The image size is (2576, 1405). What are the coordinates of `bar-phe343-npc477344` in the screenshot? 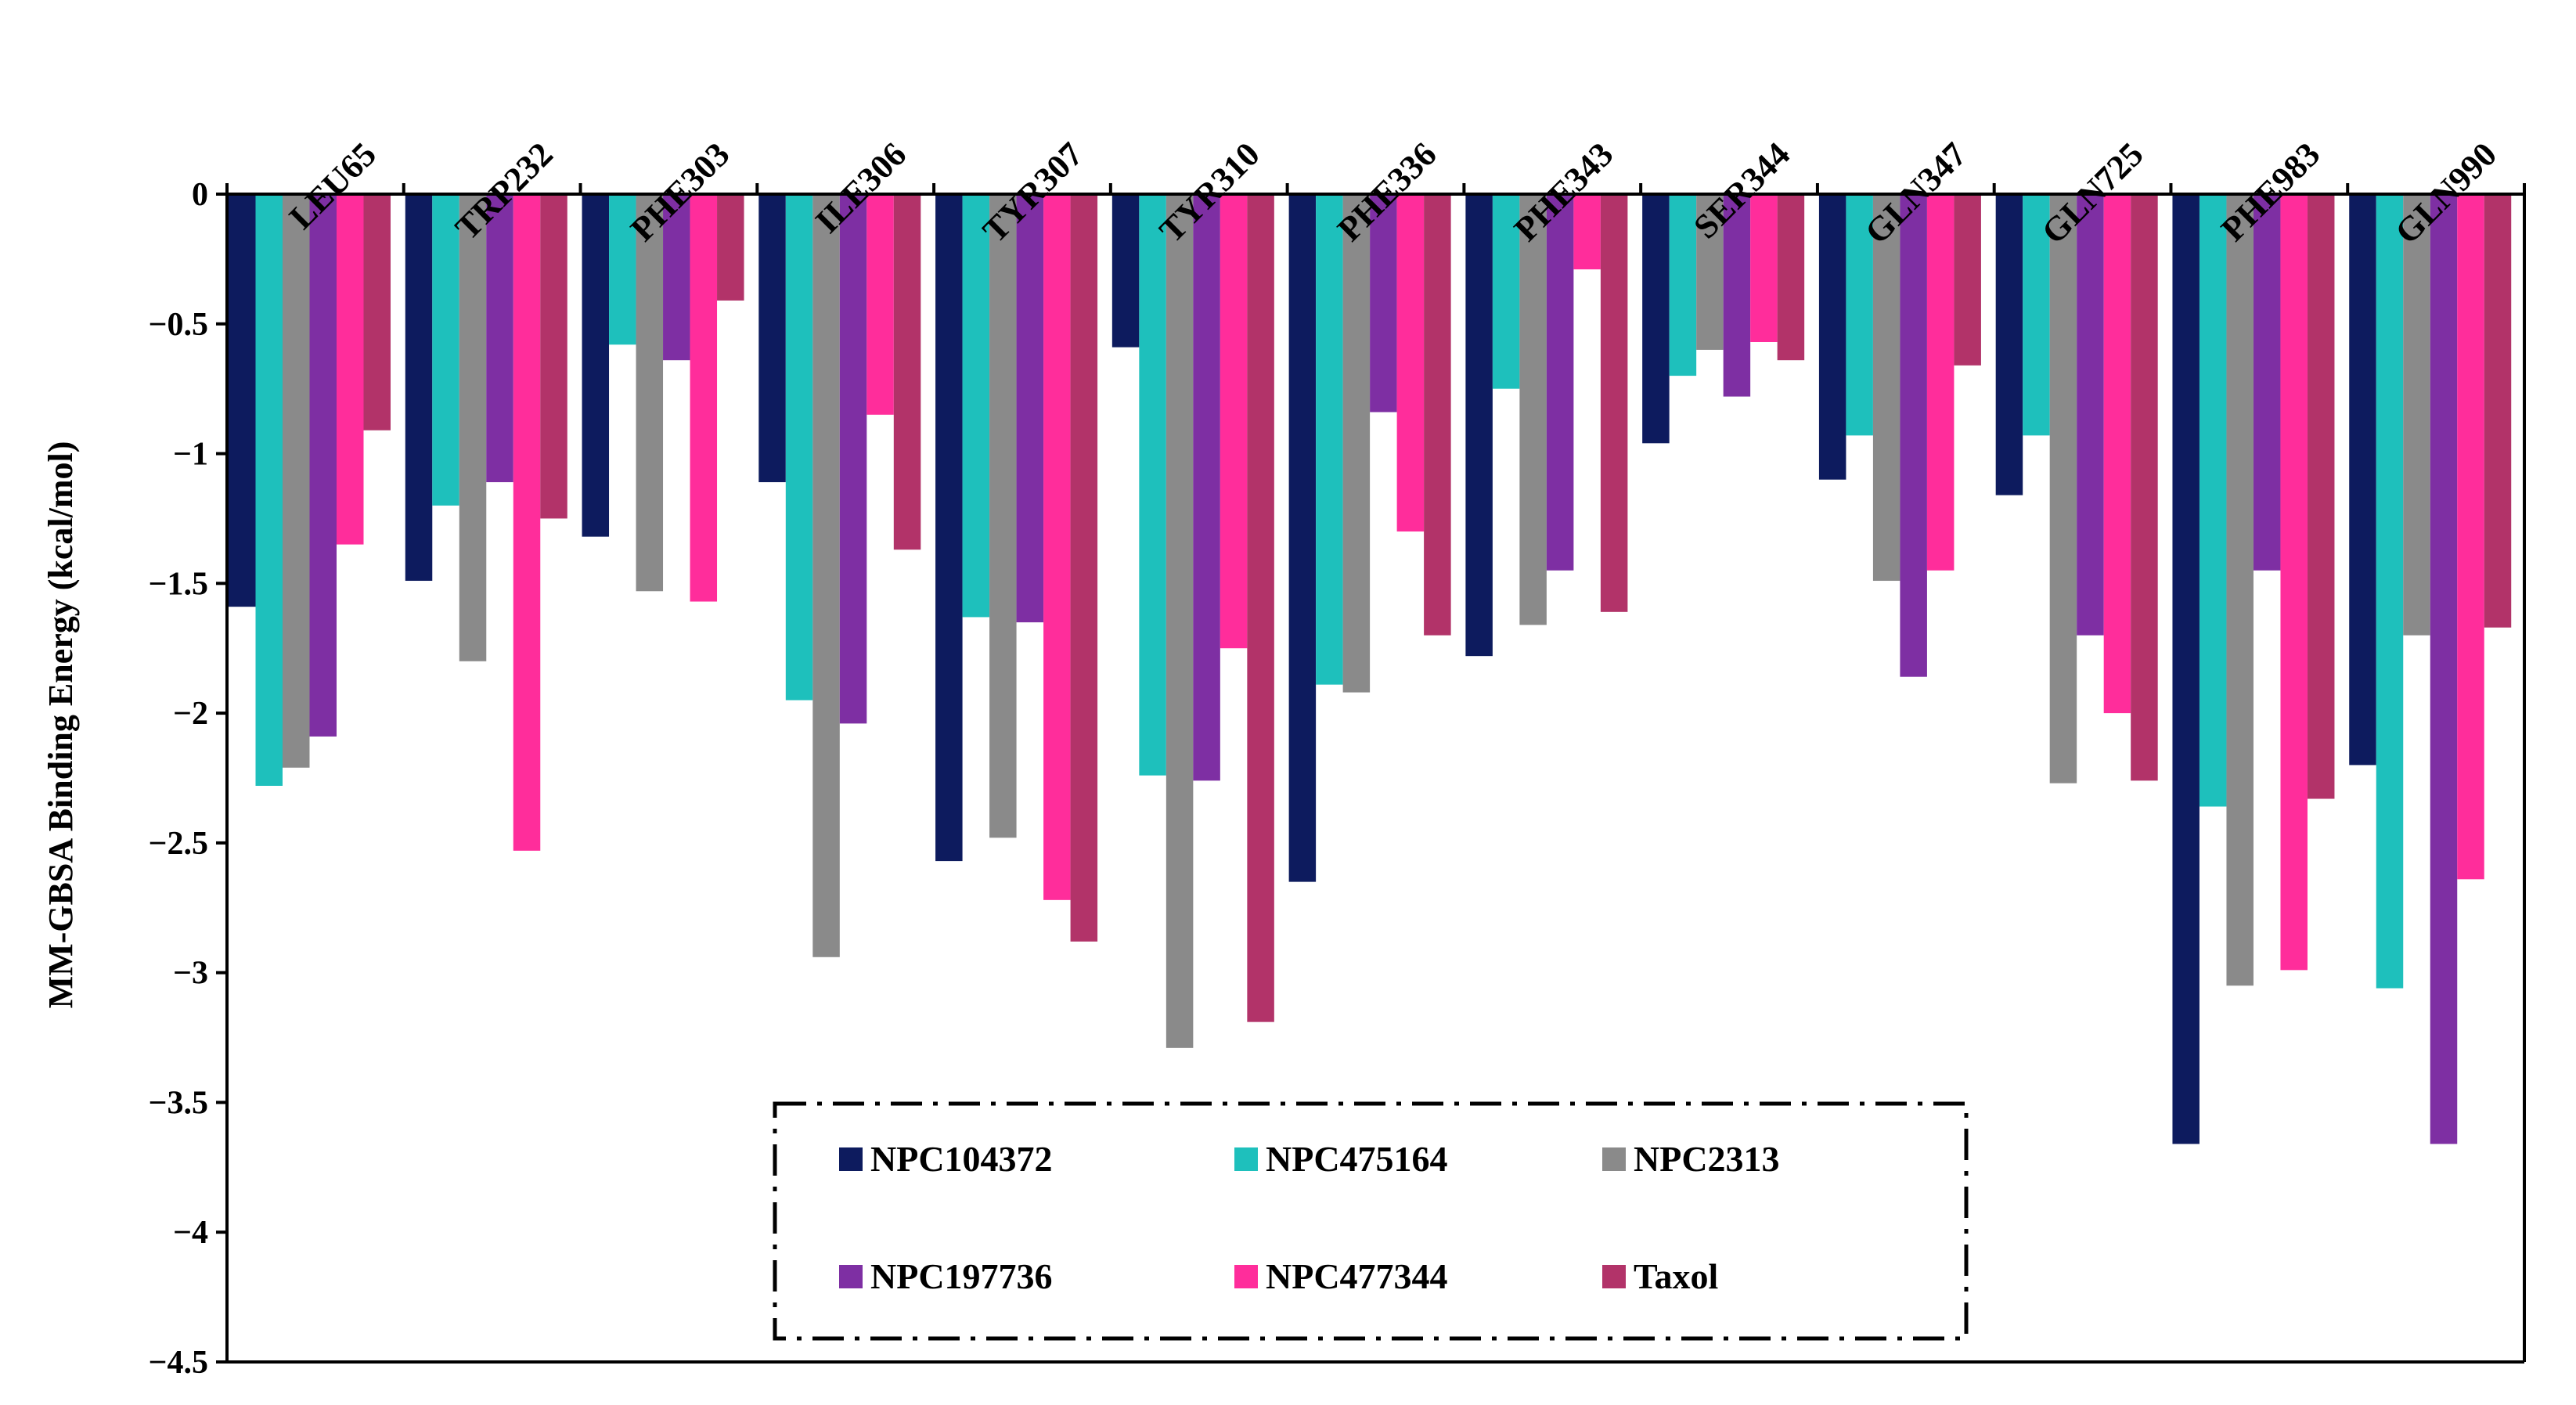 It's located at (1587, 232).